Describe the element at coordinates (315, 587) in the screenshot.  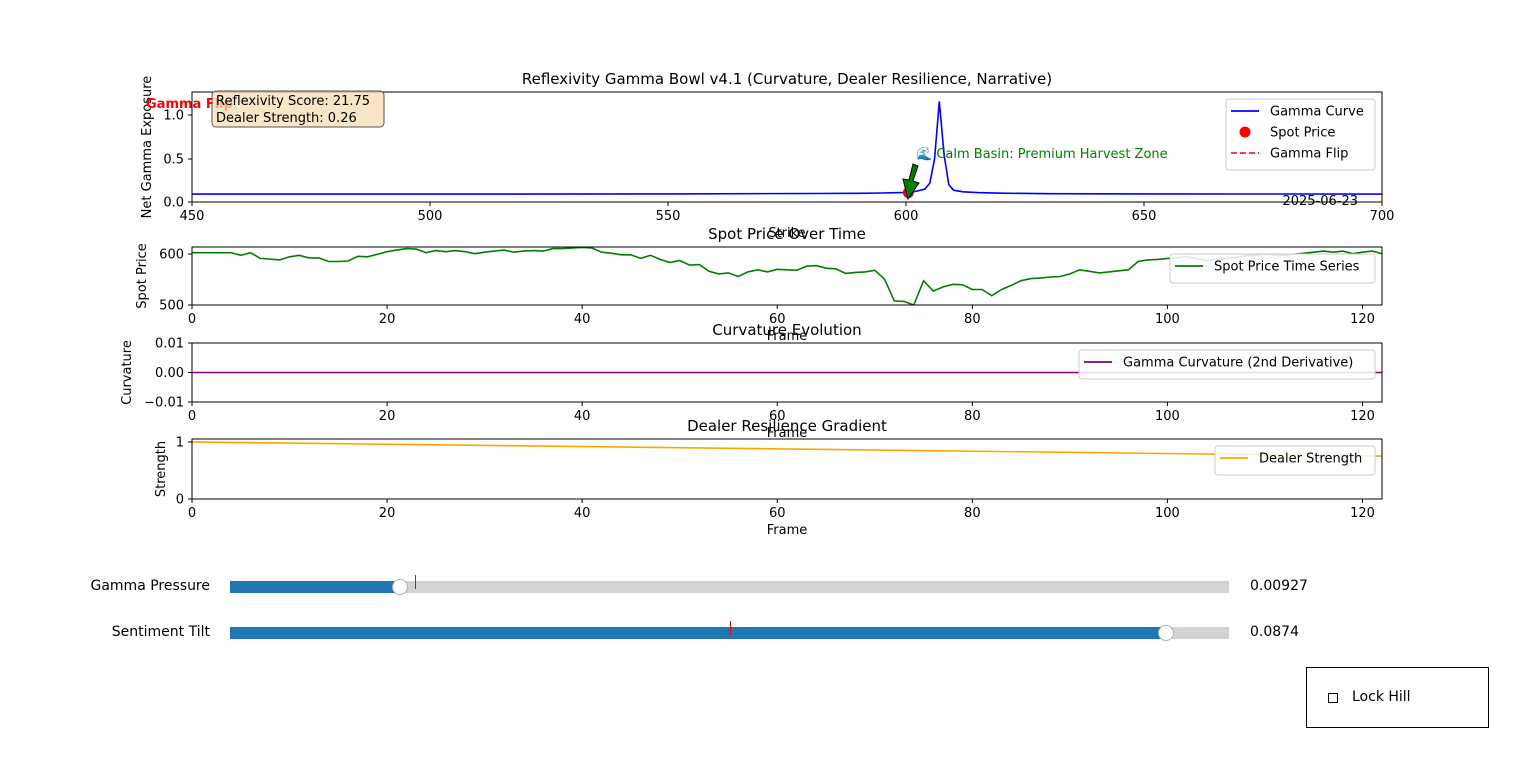
I see `gamma-pressure-fill` at that location.